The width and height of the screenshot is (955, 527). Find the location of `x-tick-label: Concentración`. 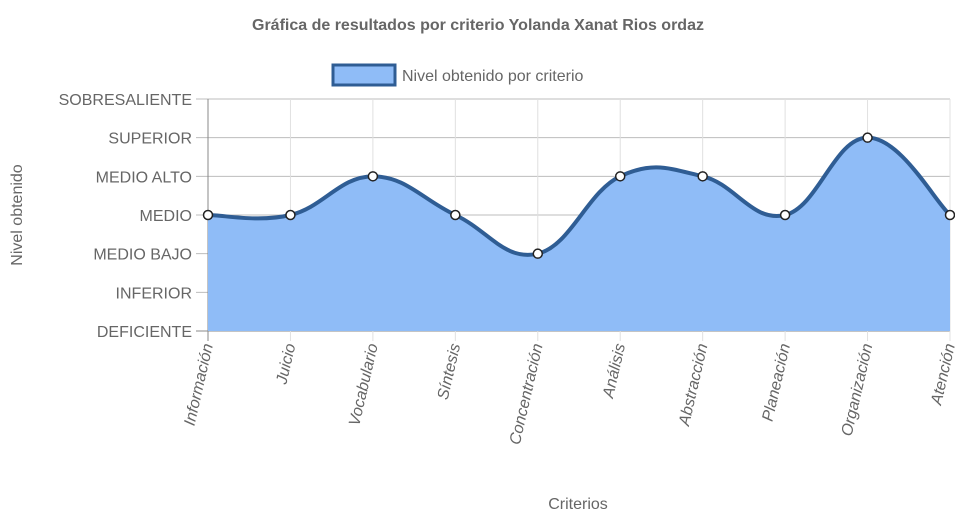

x-tick-label: Concentración is located at coordinates (527, 394).